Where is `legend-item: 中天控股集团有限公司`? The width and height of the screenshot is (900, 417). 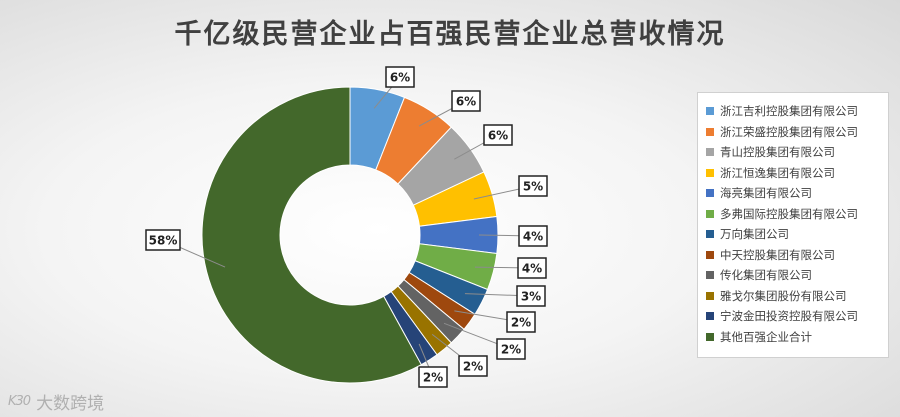
legend-item: 中天控股集团有限公司 is located at coordinates (797, 255).